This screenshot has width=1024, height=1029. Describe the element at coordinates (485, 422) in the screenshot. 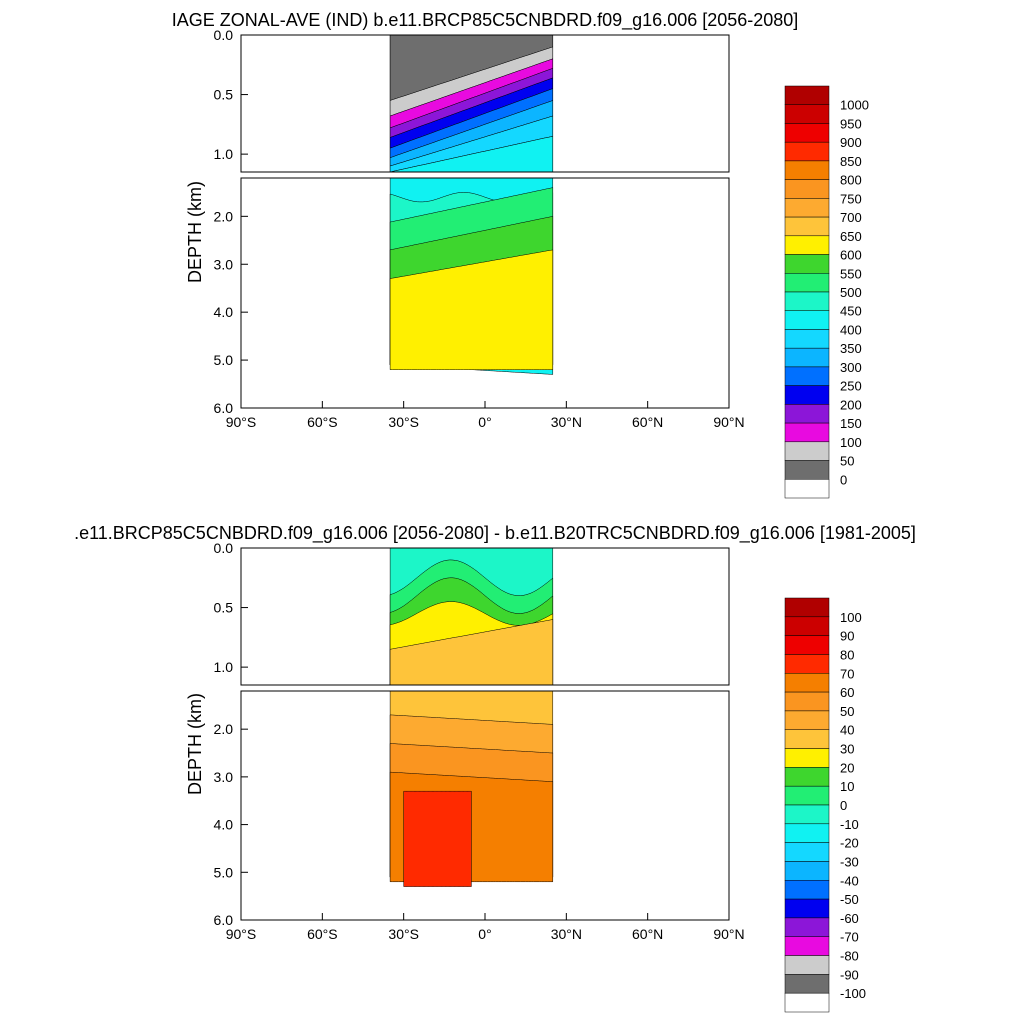

I see `panel-1-x-ticks: 90°S 60°S 30°S 0° 30°N 60°N 90°N` at that location.